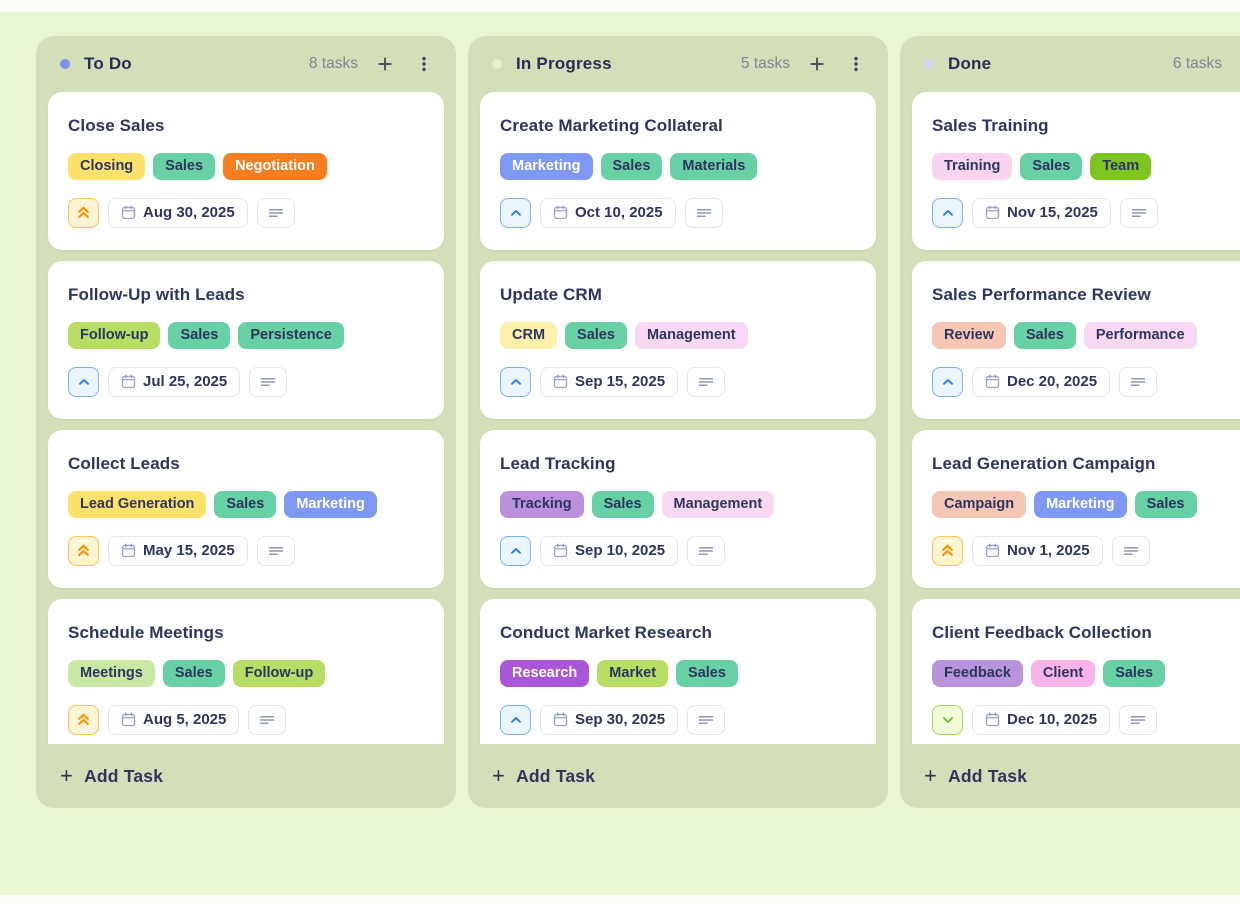 This screenshot has height=903, width=1240. Describe the element at coordinates (633, 673) in the screenshot. I see `tag-pill: Market` at that location.